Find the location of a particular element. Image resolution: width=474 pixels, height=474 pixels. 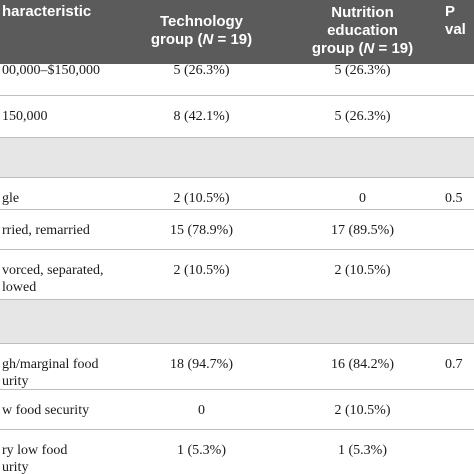

cell-line: gle is located at coordinates (60, 198).